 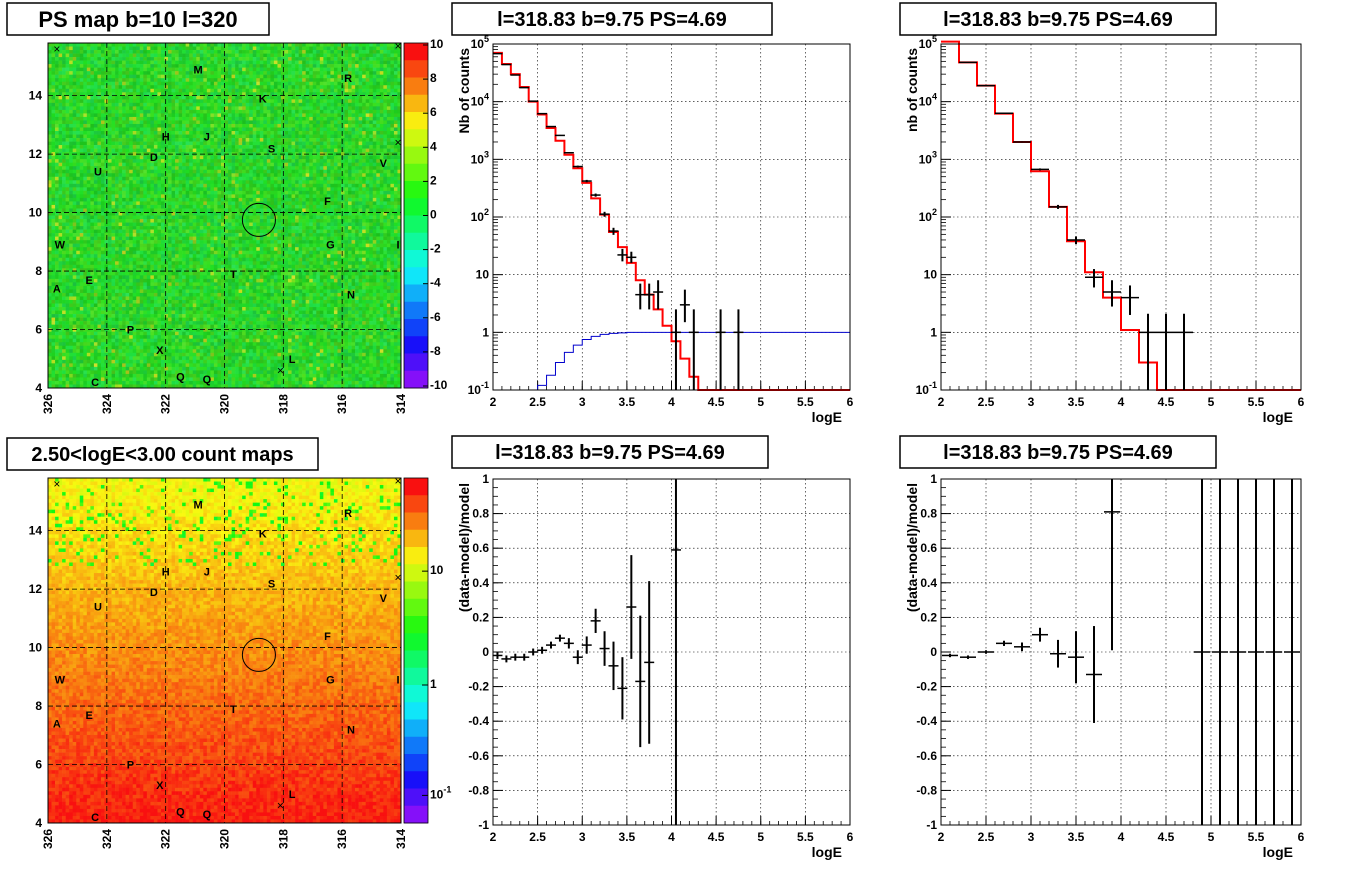 What do you see at coordinates (292, 360) in the screenshot?
I see `source-label: L` at bounding box center [292, 360].